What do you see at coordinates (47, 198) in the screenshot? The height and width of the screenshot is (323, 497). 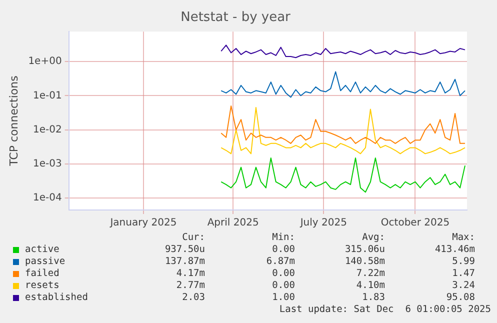 I see `y-tick-label: 1e-04` at bounding box center [47, 198].